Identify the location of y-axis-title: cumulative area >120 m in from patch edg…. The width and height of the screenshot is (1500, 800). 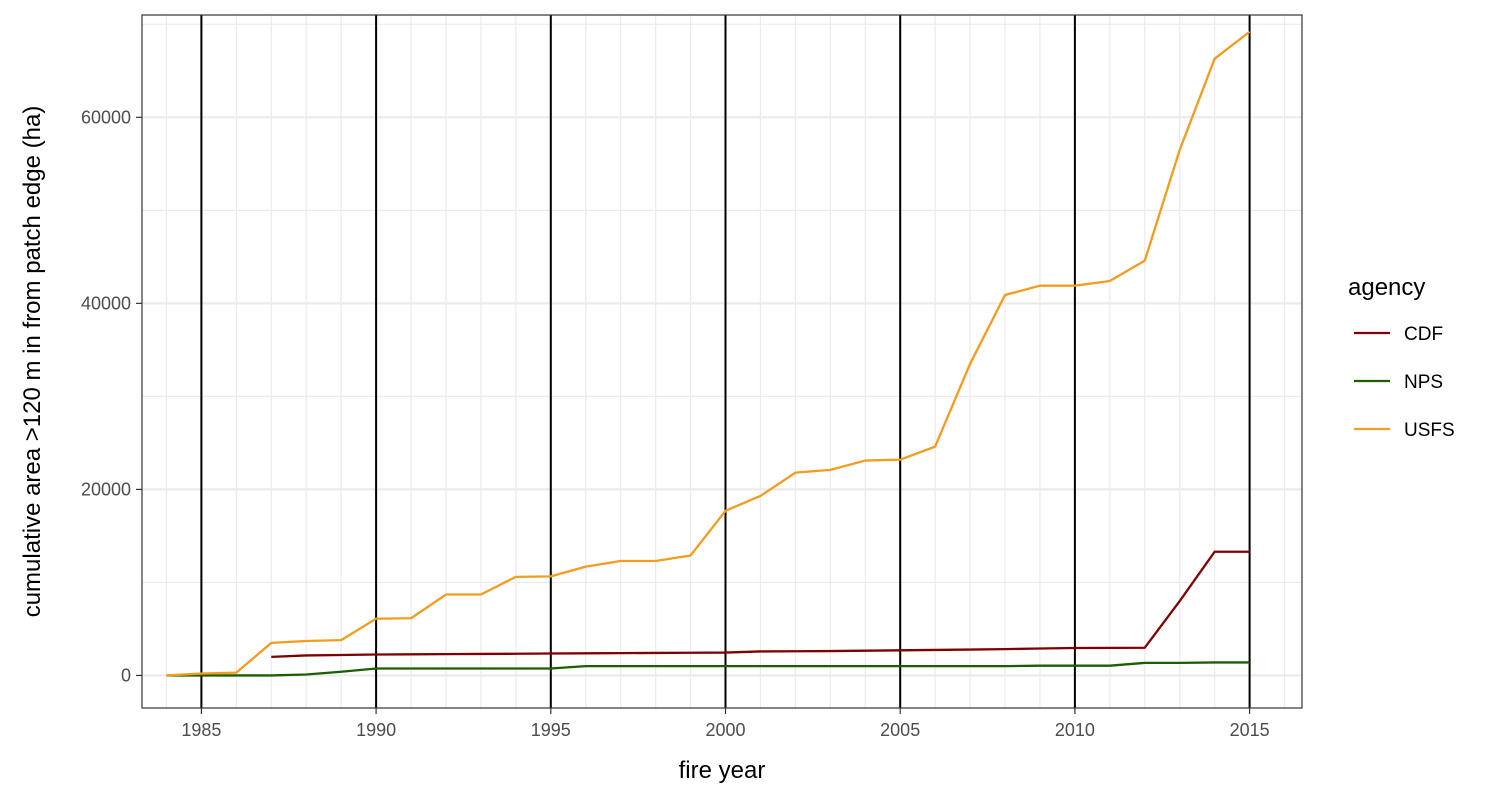
(32, 362).